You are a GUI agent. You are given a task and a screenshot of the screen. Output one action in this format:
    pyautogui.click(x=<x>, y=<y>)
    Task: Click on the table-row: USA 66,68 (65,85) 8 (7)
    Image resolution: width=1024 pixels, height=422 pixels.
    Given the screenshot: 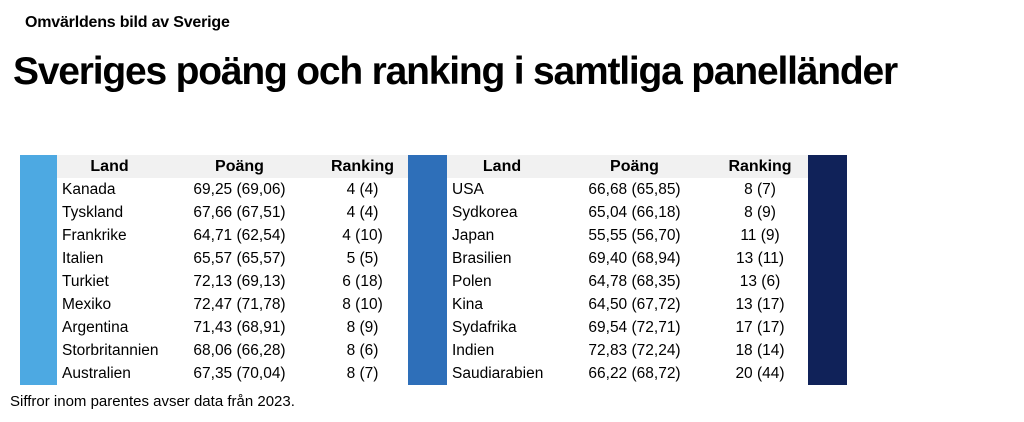 What is the action you would take?
    pyautogui.click(x=627, y=189)
    